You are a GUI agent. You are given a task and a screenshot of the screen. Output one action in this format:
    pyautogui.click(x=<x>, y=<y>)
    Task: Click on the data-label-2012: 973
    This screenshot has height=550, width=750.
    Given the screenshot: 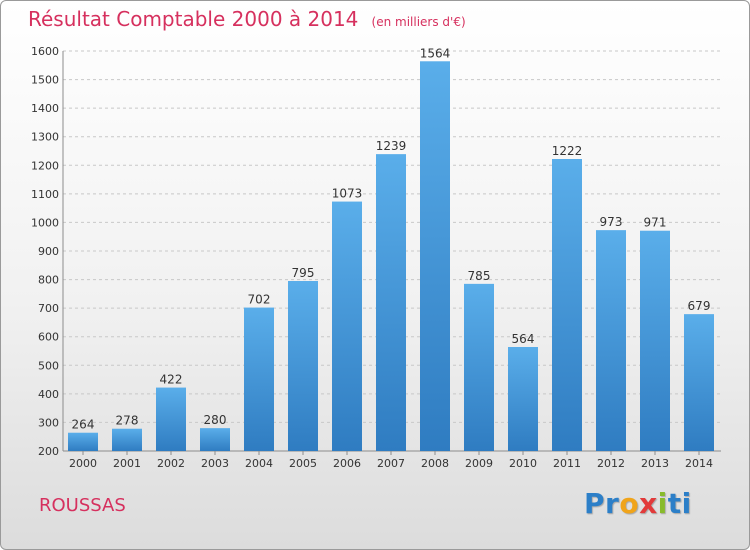 What is the action you would take?
    pyautogui.click(x=611, y=222)
    